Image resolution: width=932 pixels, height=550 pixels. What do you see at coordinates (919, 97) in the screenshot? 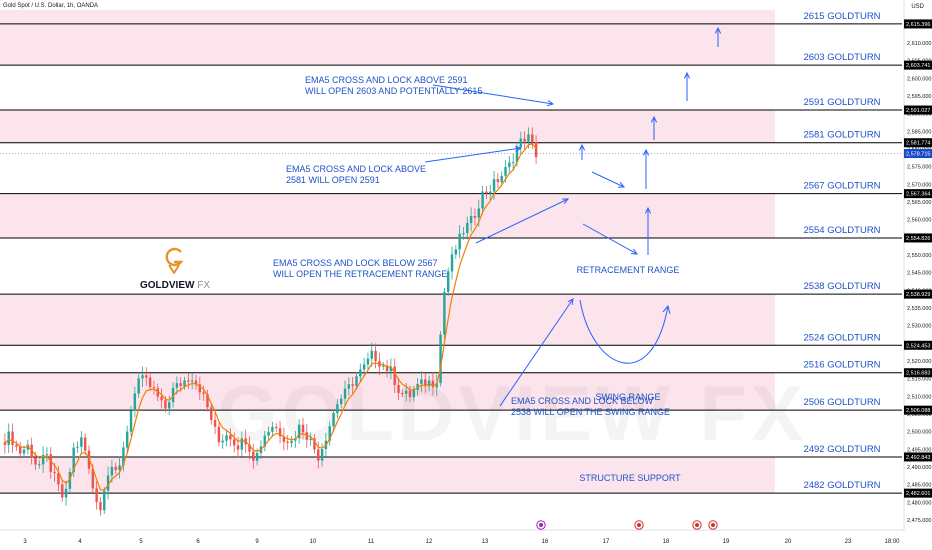
I see `y-tick-label: 2,595.000` at bounding box center [919, 97].